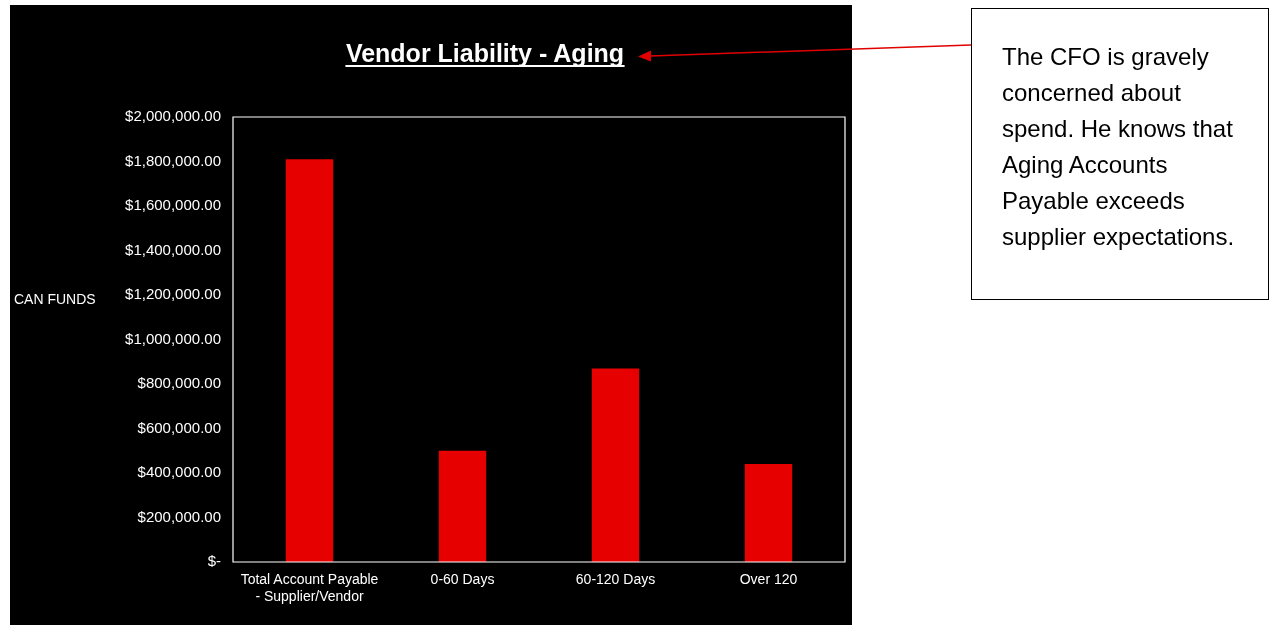 Image resolution: width=1270 pixels, height=625 pixels. What do you see at coordinates (173, 160) in the screenshot?
I see `y-tick-label: $1,800,000.00` at bounding box center [173, 160].